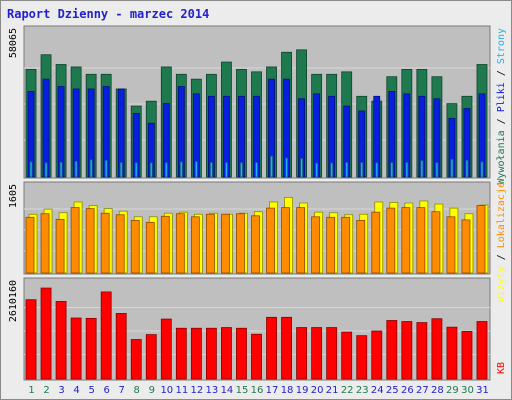 The image size is (512, 400). What do you see at coordinates (212, 390) in the screenshot?
I see `x-tick-label: 13` at bounding box center [212, 390].